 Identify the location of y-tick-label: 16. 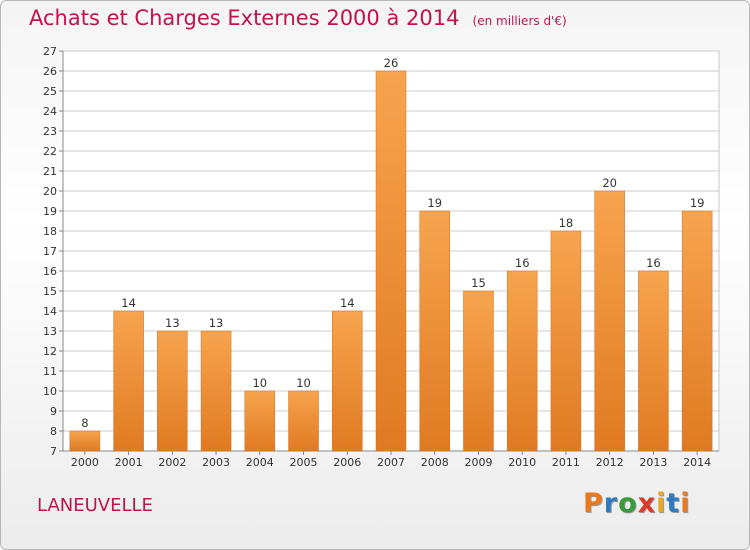
(50, 271).